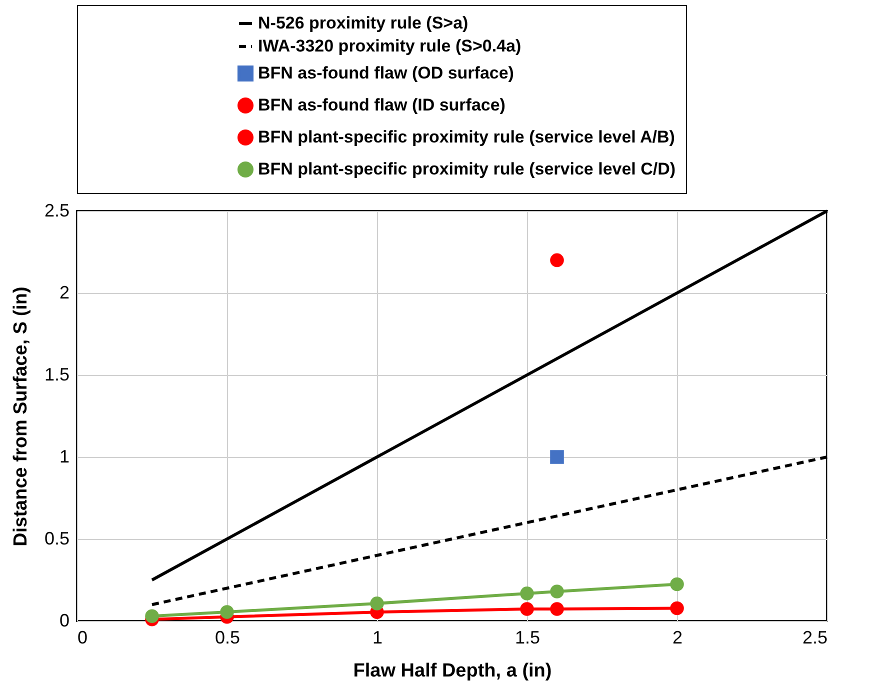 The height and width of the screenshot is (687, 877). What do you see at coordinates (57, 538) in the screenshot?
I see `y-tick-label: 0.5` at bounding box center [57, 538].